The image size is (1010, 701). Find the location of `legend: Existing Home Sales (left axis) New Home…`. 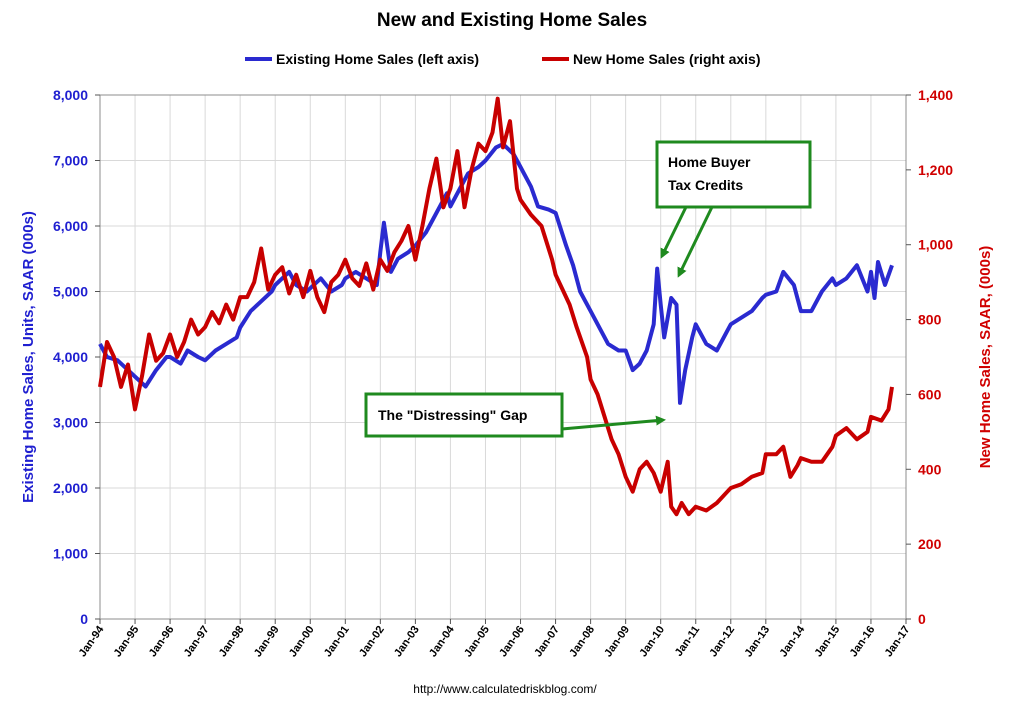

legend: Existing Home Sales (left axis) New Home… is located at coordinates (503, 59).